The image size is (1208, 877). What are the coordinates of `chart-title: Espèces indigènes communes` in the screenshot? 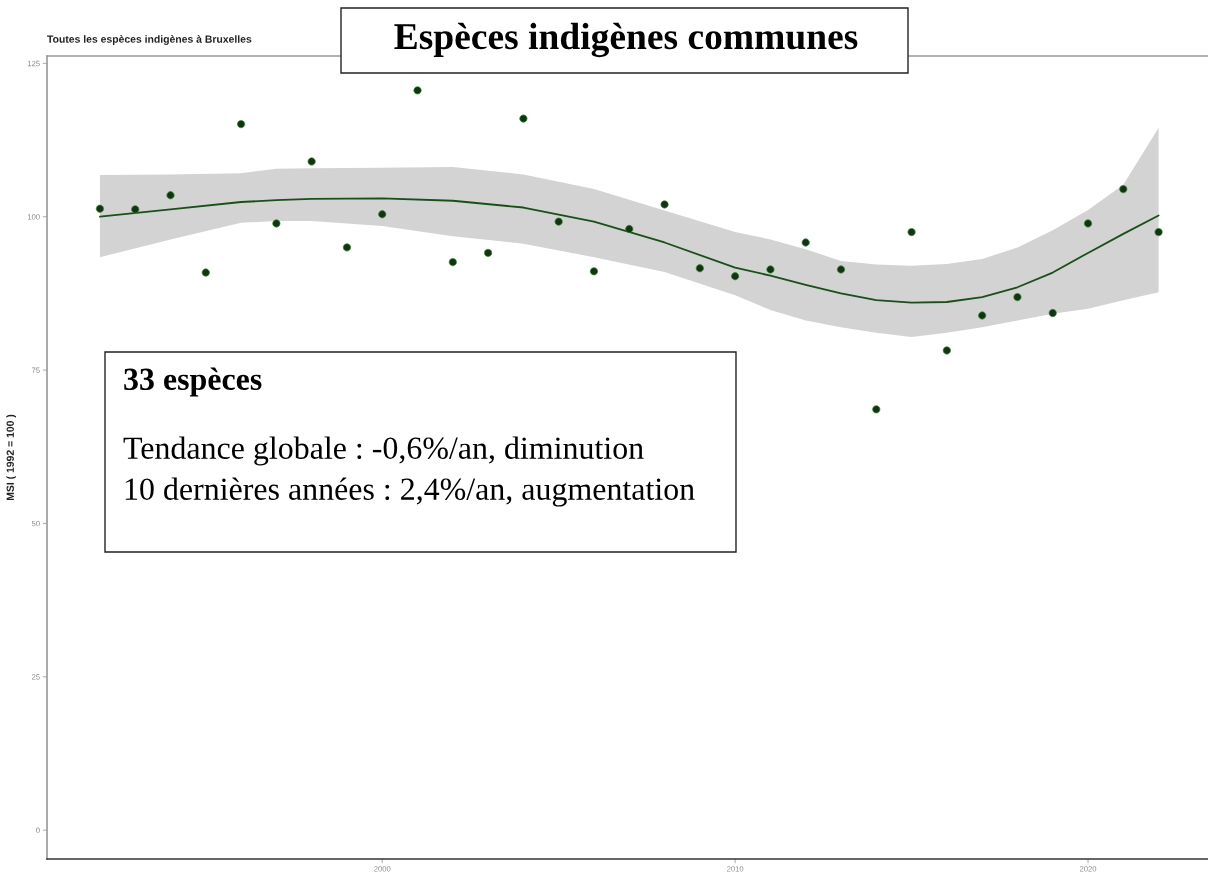 It's located at (626, 40).